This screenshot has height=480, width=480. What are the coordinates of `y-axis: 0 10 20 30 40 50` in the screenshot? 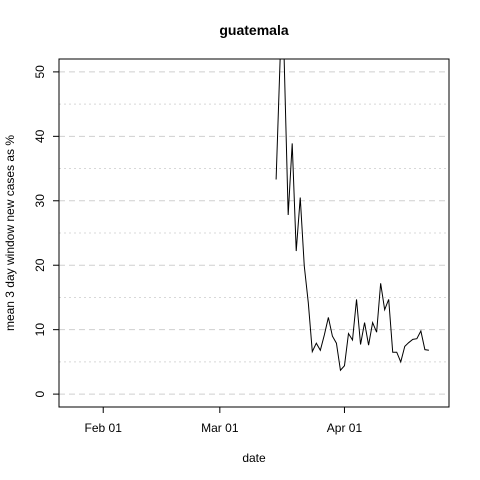 It's located at (46, 231).